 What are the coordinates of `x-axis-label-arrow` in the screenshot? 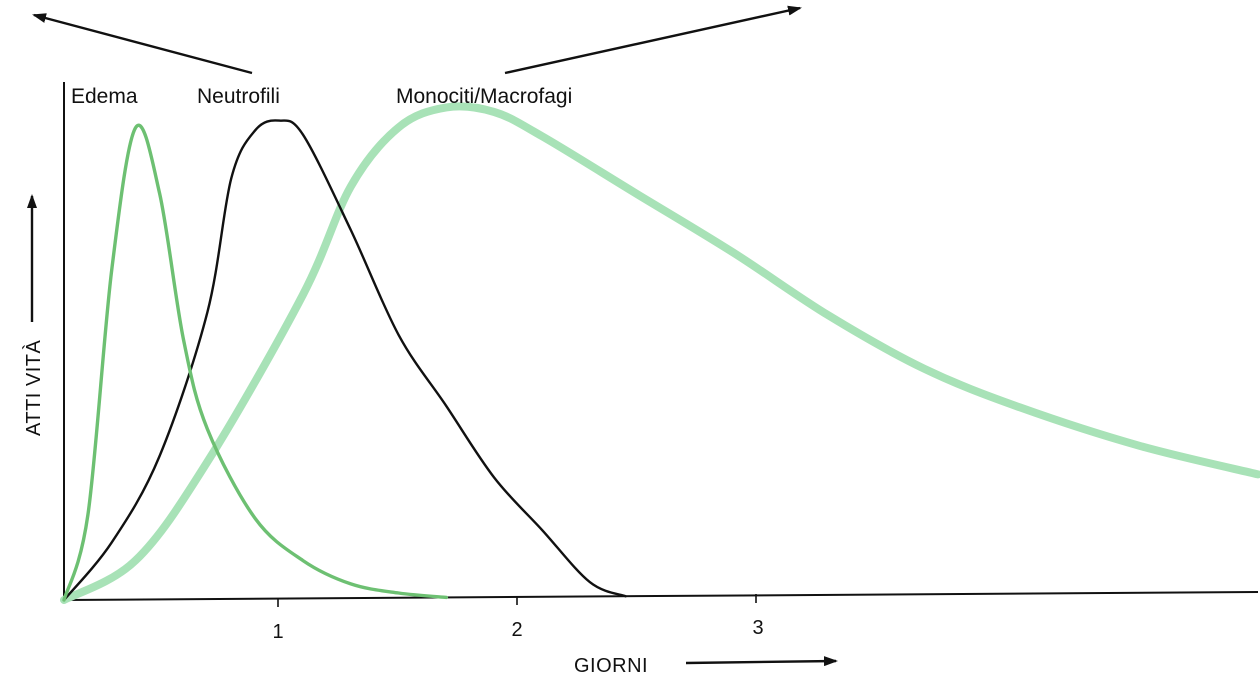 It's located at (761, 661).